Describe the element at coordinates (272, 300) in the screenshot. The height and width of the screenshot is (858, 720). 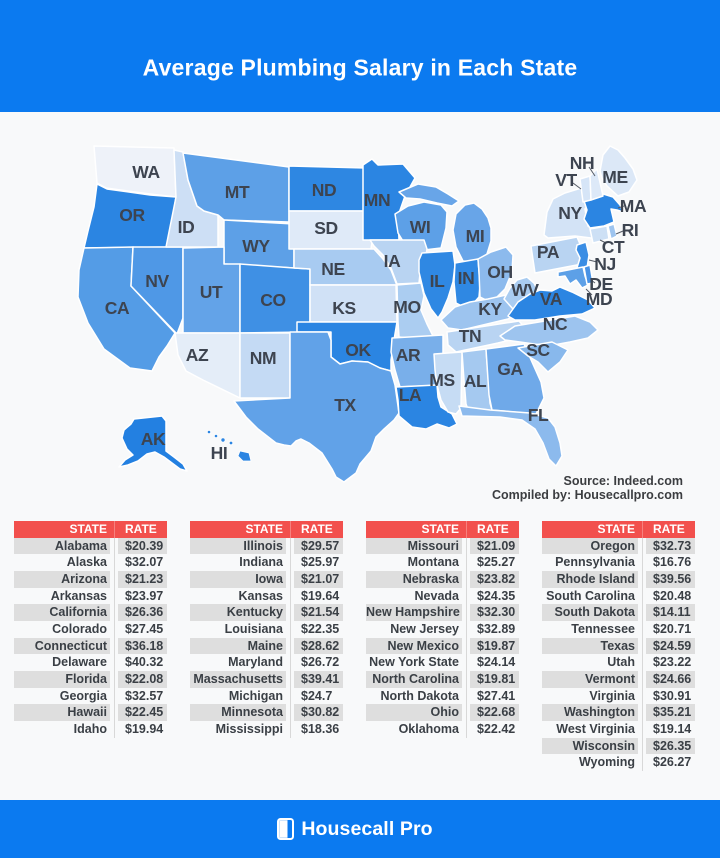
I see `svg-text: CO` at that location.